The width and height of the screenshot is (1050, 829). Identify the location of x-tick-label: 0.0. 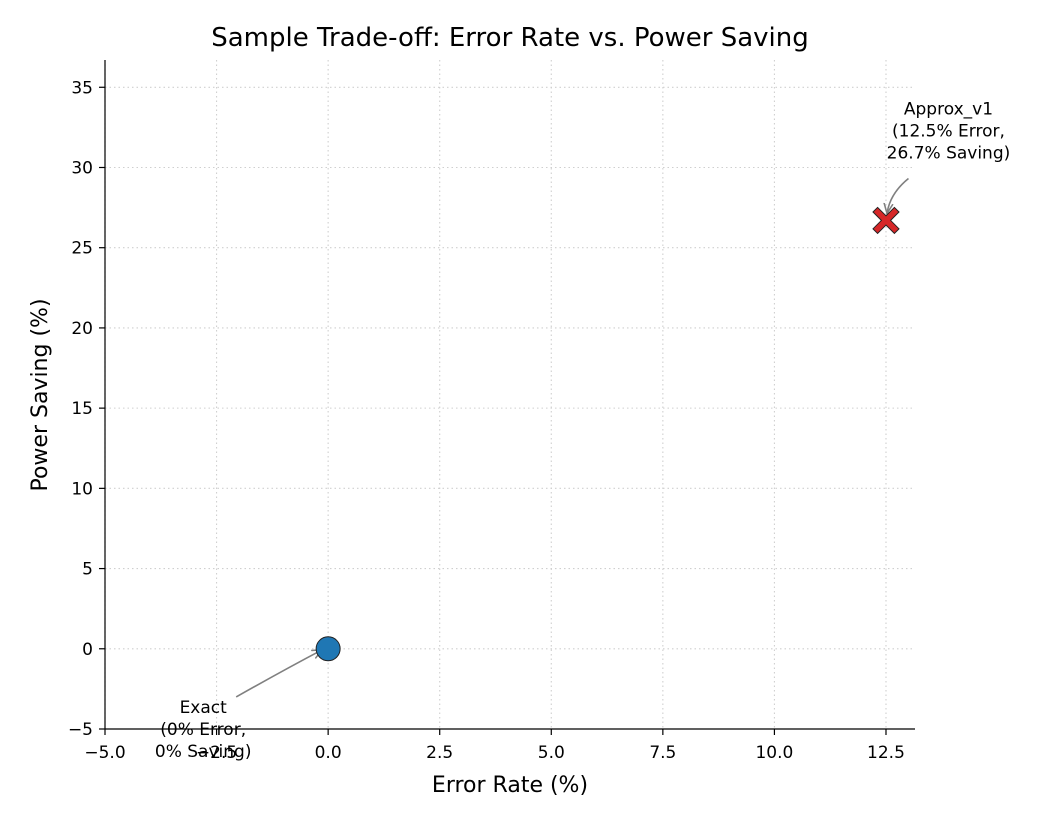
(328, 753).